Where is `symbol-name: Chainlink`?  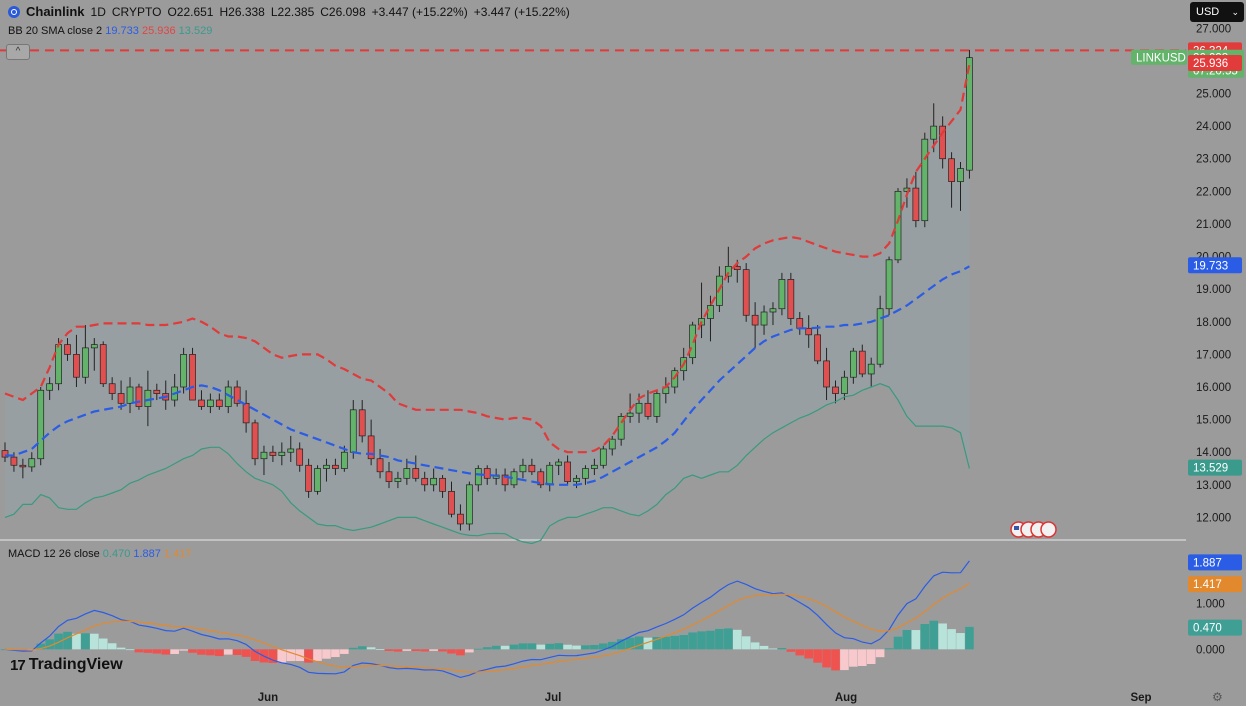 symbol-name: Chainlink is located at coordinates (55, 11).